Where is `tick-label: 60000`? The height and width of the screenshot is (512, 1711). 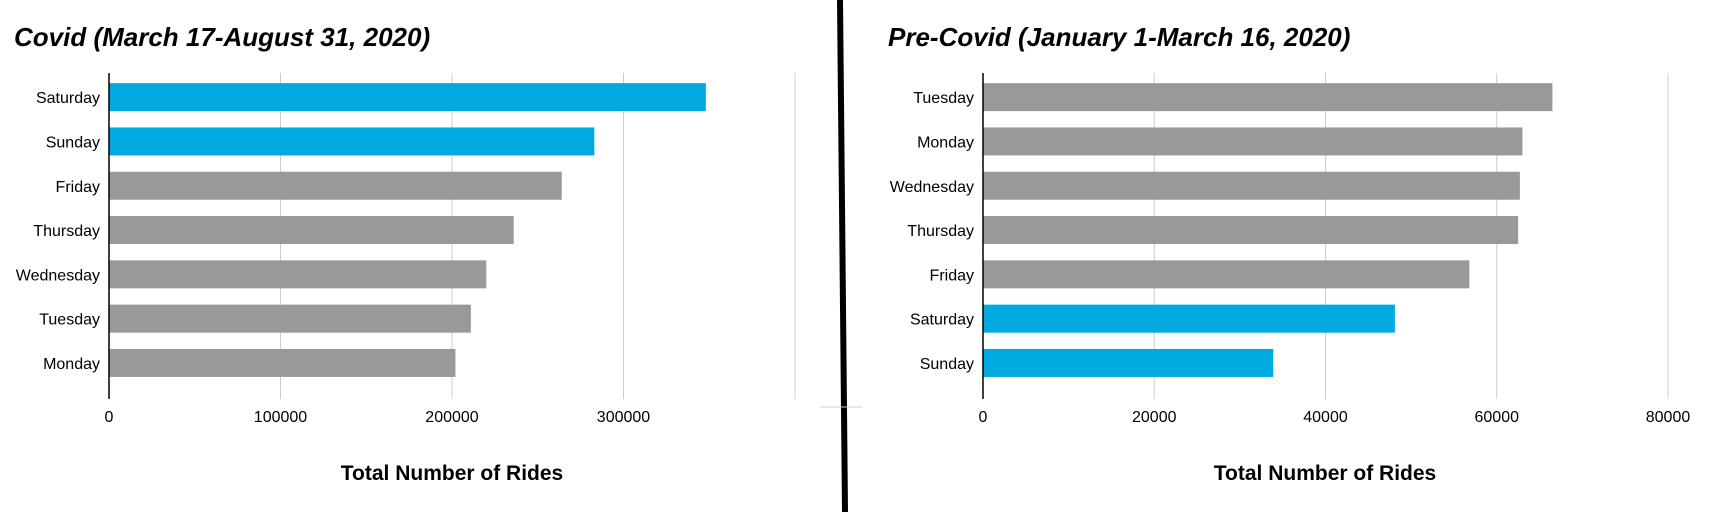 tick-label: 60000 is located at coordinates (1497, 417).